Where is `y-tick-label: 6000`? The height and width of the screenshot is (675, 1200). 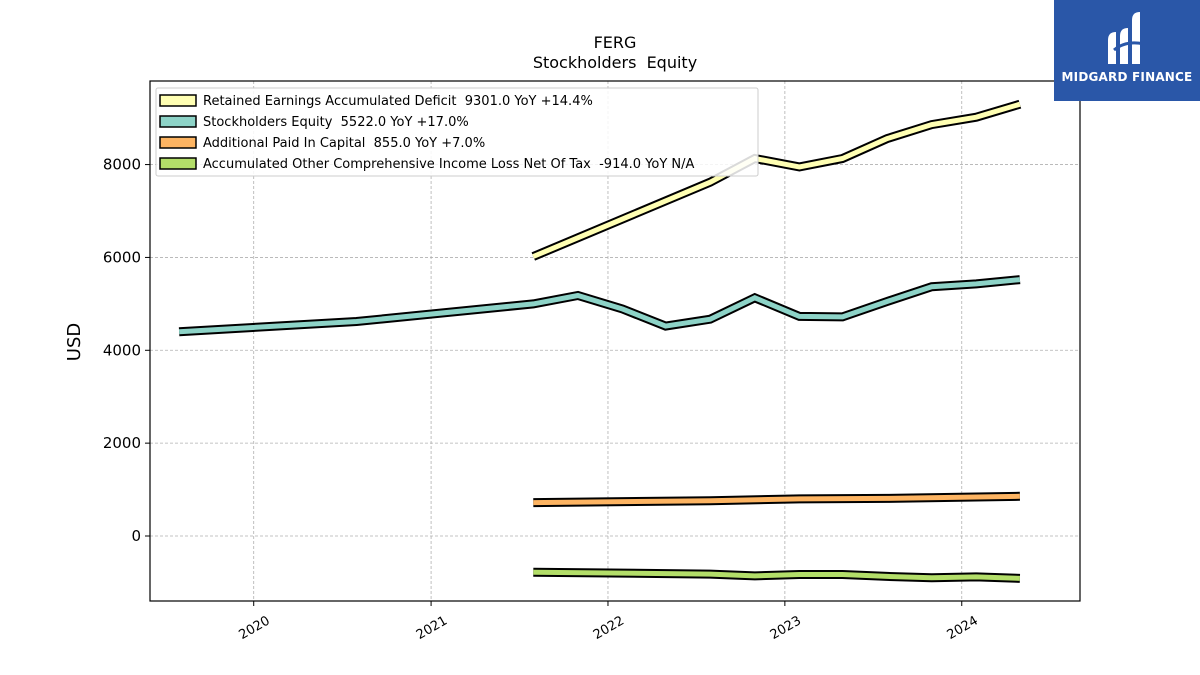 y-tick-label: 6000 is located at coordinates (122, 257).